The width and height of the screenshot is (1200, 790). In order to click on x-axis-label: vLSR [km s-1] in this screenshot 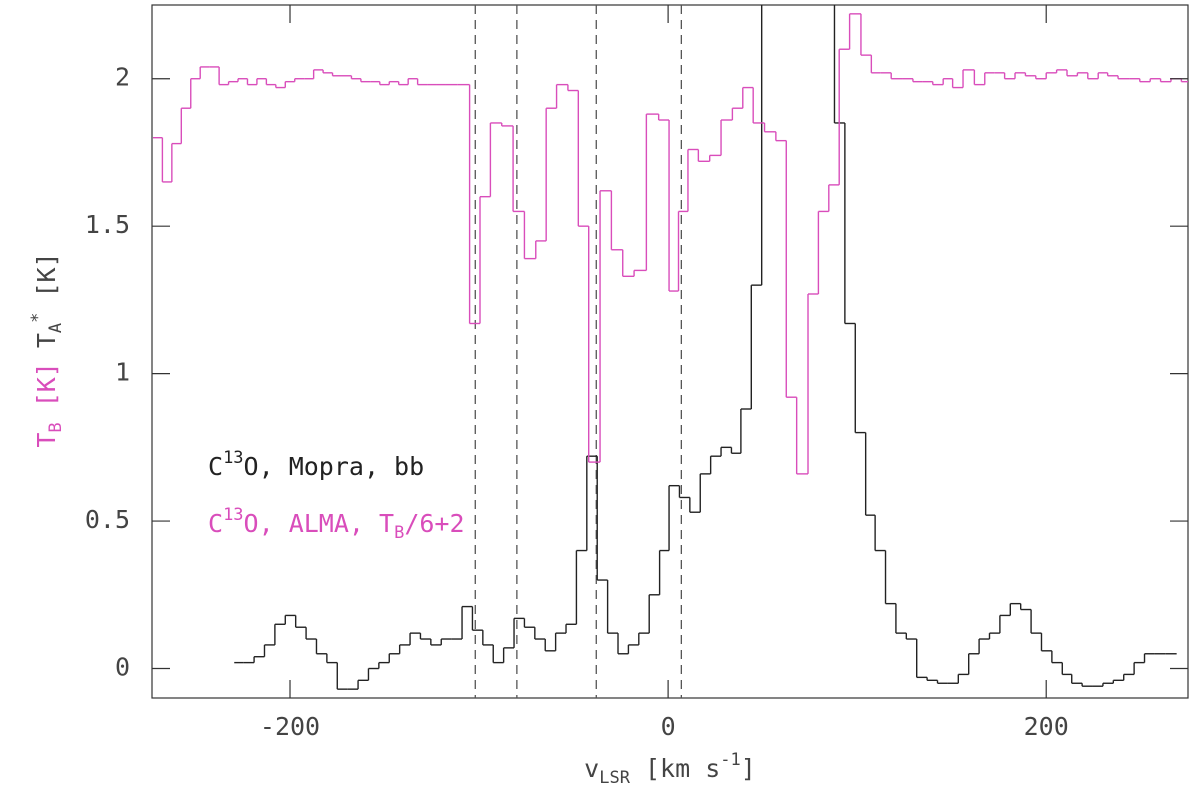, I will do `click(670, 769)`.